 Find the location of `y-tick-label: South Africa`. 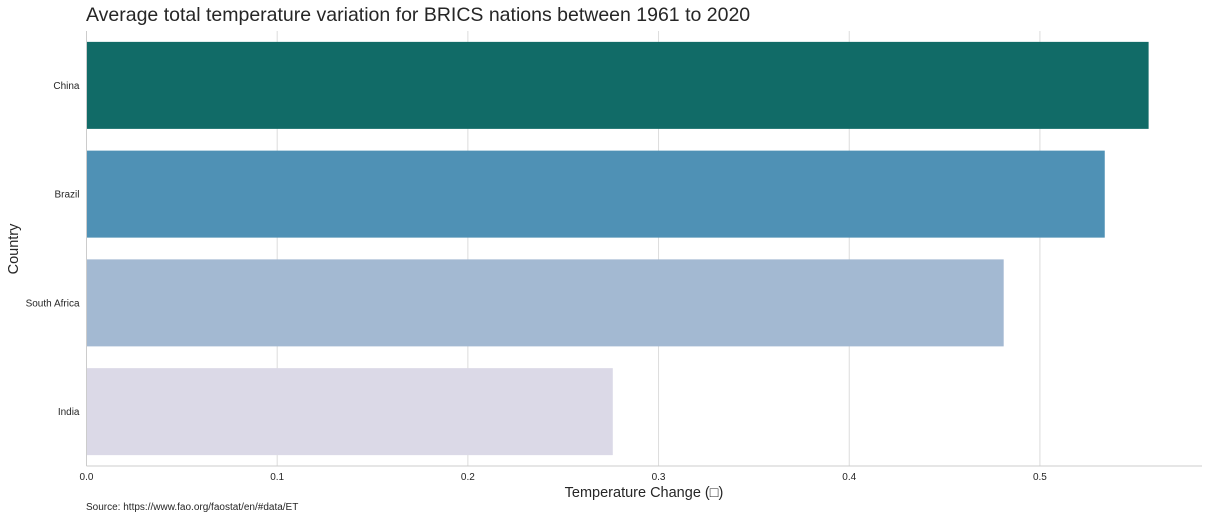

y-tick-label: South Africa is located at coordinates (53, 303).